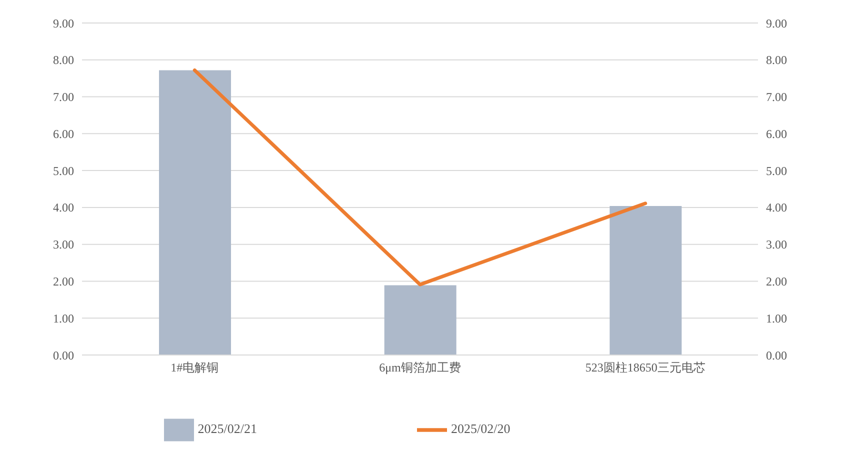 The width and height of the screenshot is (844, 458). I want to click on y2-tick-label: 0.00, so click(776, 355).